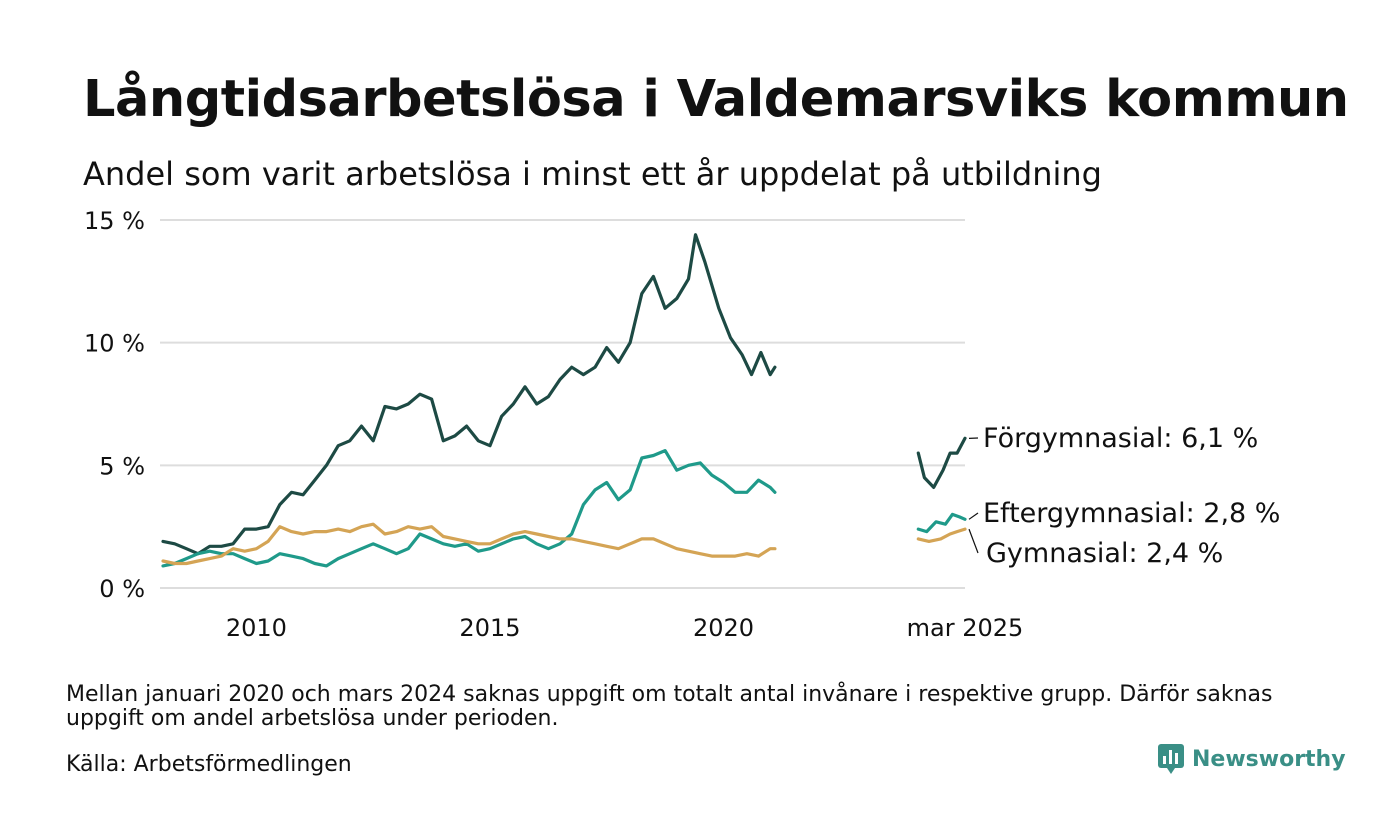 This screenshot has height=840, width=1400. I want to click on x-axis-ticks: 2010 2015 2020 mar 2025, so click(624, 628).